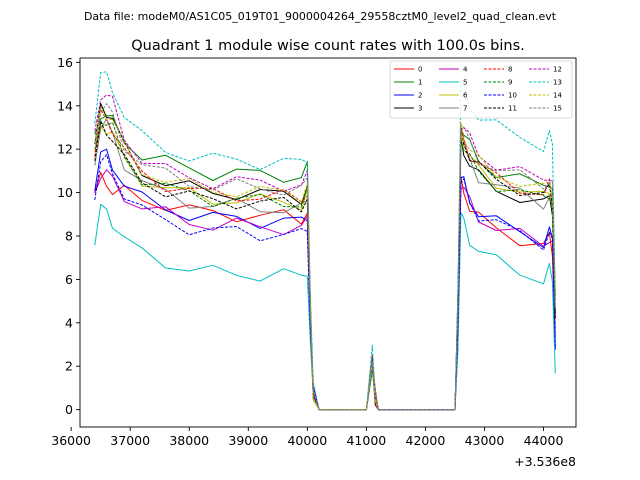 Image resolution: width=640 pixels, height=480 pixels. Describe the element at coordinates (465, 70) in the screenshot. I see `legend-label-4: 4` at that location.